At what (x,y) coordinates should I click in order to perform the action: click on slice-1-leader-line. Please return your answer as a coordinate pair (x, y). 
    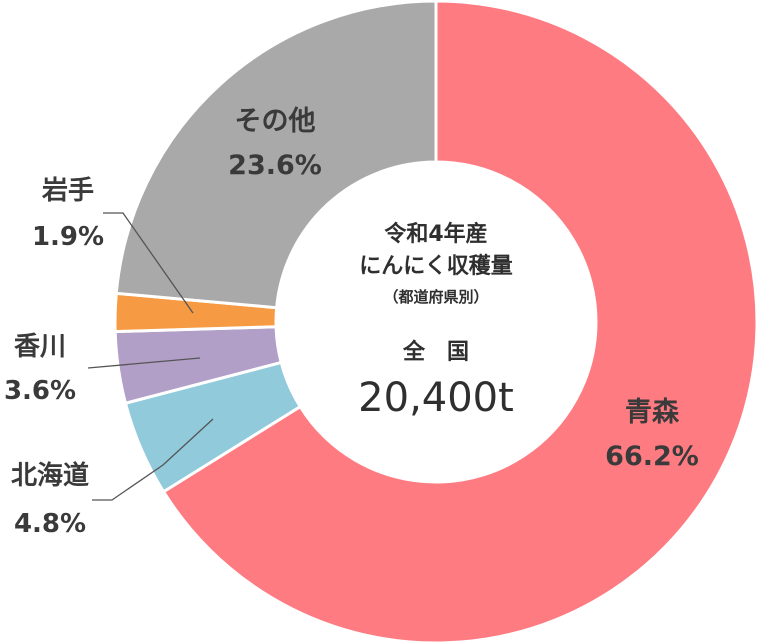
    Looking at the image, I should click on (153, 459).